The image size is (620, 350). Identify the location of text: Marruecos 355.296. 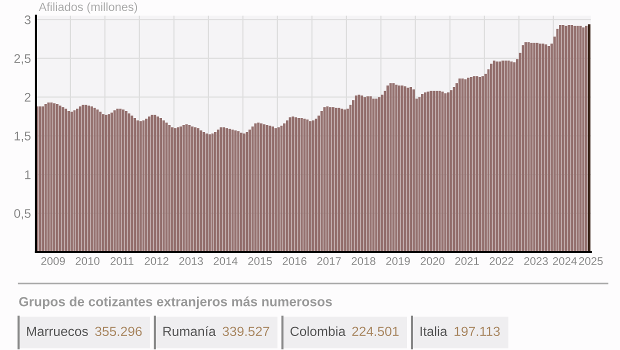
(84, 331).